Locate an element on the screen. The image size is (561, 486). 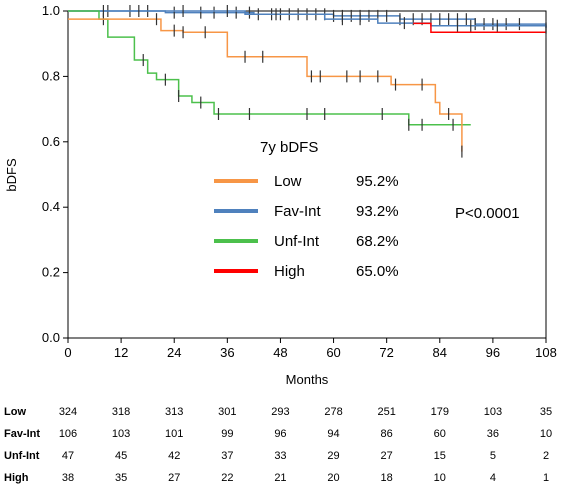
risk-row-label: Unf-Int is located at coordinates (22, 456).